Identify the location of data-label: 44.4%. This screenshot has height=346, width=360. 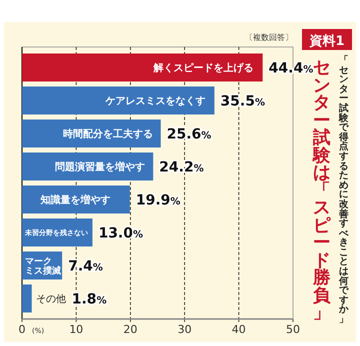
(291, 68).